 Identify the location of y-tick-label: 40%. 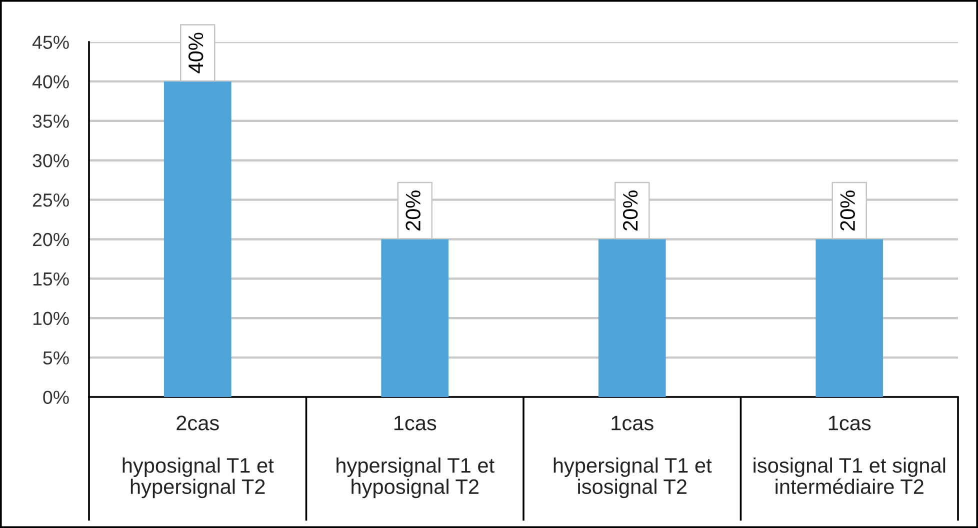
(50, 81).